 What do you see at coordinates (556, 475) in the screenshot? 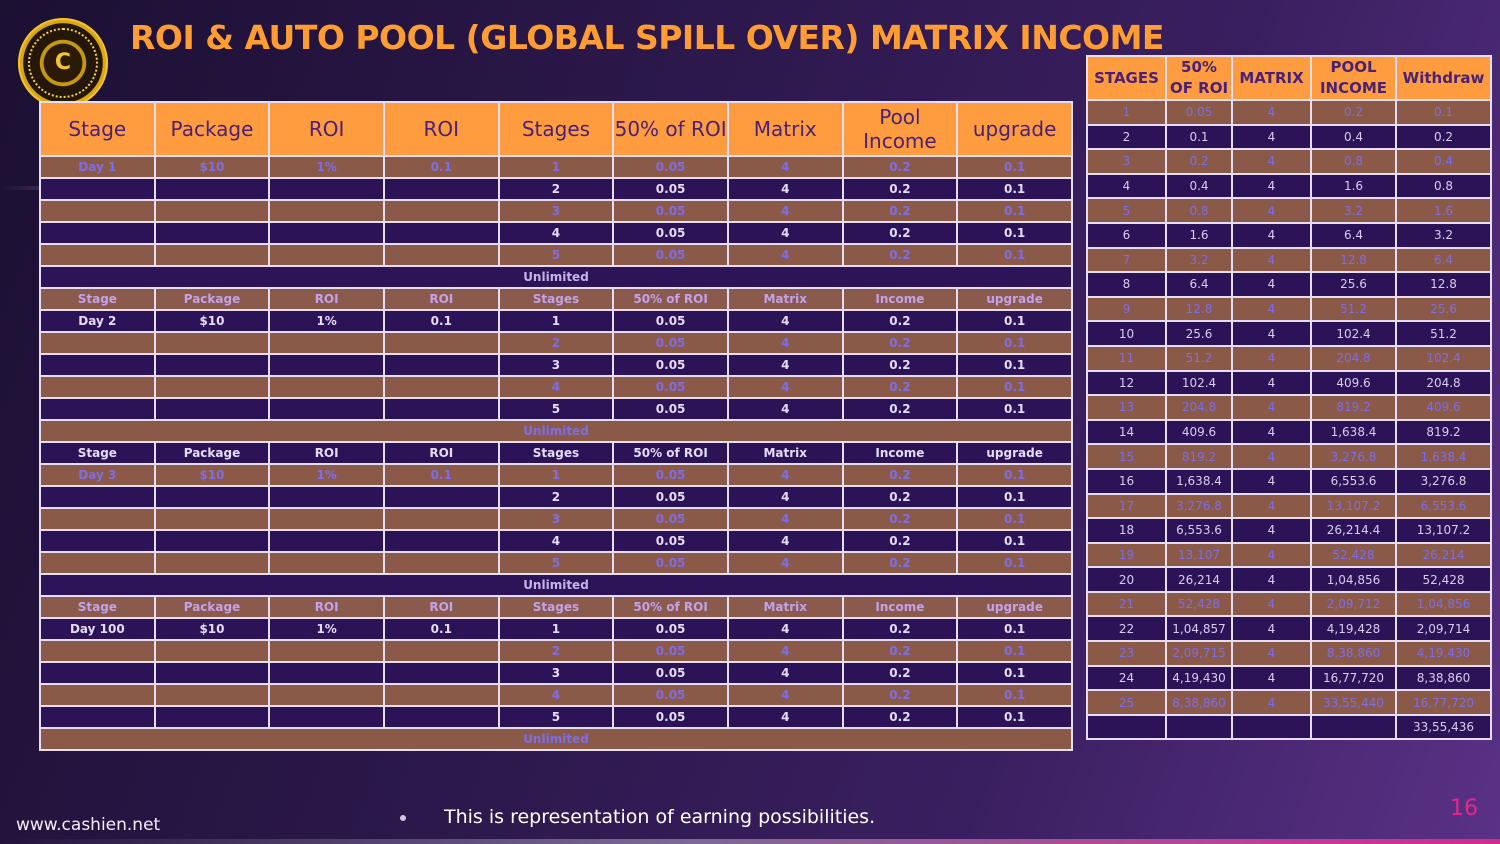
I see `table-row: Day 3 $10 1% 0.1 1 0.05 4 0.2 0.1` at bounding box center [556, 475].